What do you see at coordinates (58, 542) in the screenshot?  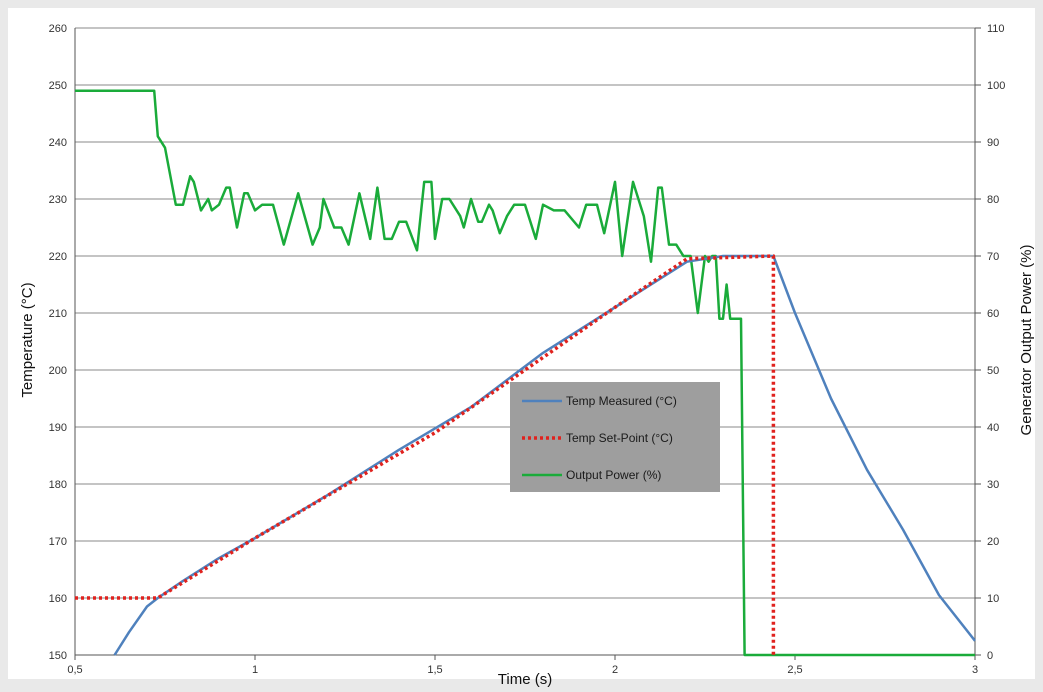 I see `y-tick-label: 170` at bounding box center [58, 542].